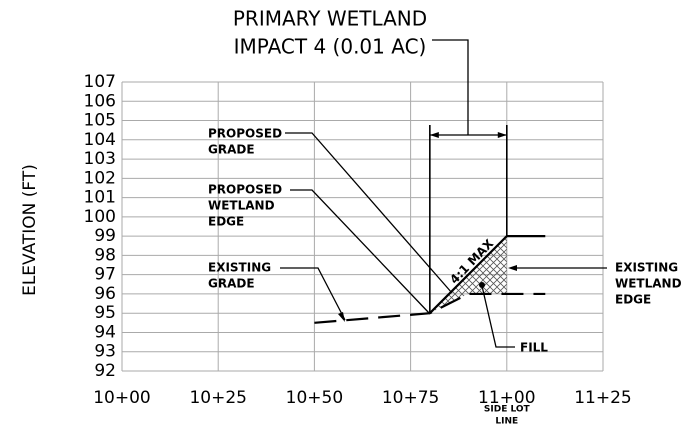 The image size is (686, 445). Describe the element at coordinates (100, 178) in the screenshot. I see `y-tick-label: 102` at that location.